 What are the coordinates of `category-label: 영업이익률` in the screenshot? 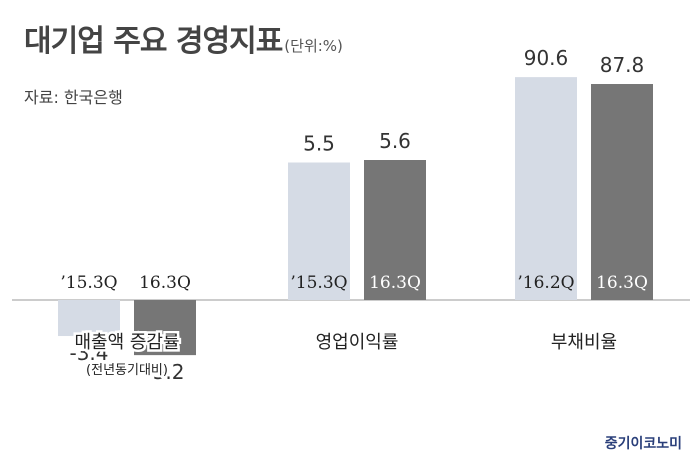 It's located at (357, 342).